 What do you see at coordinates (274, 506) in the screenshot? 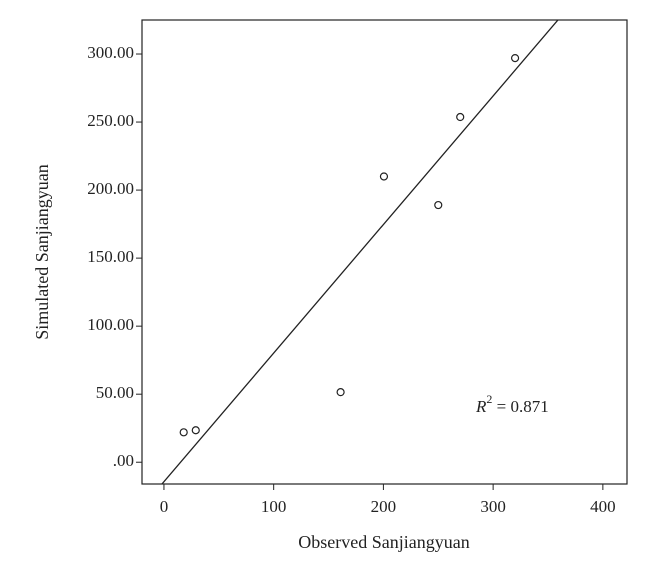
I see `x-tick-label: 100` at bounding box center [274, 506].